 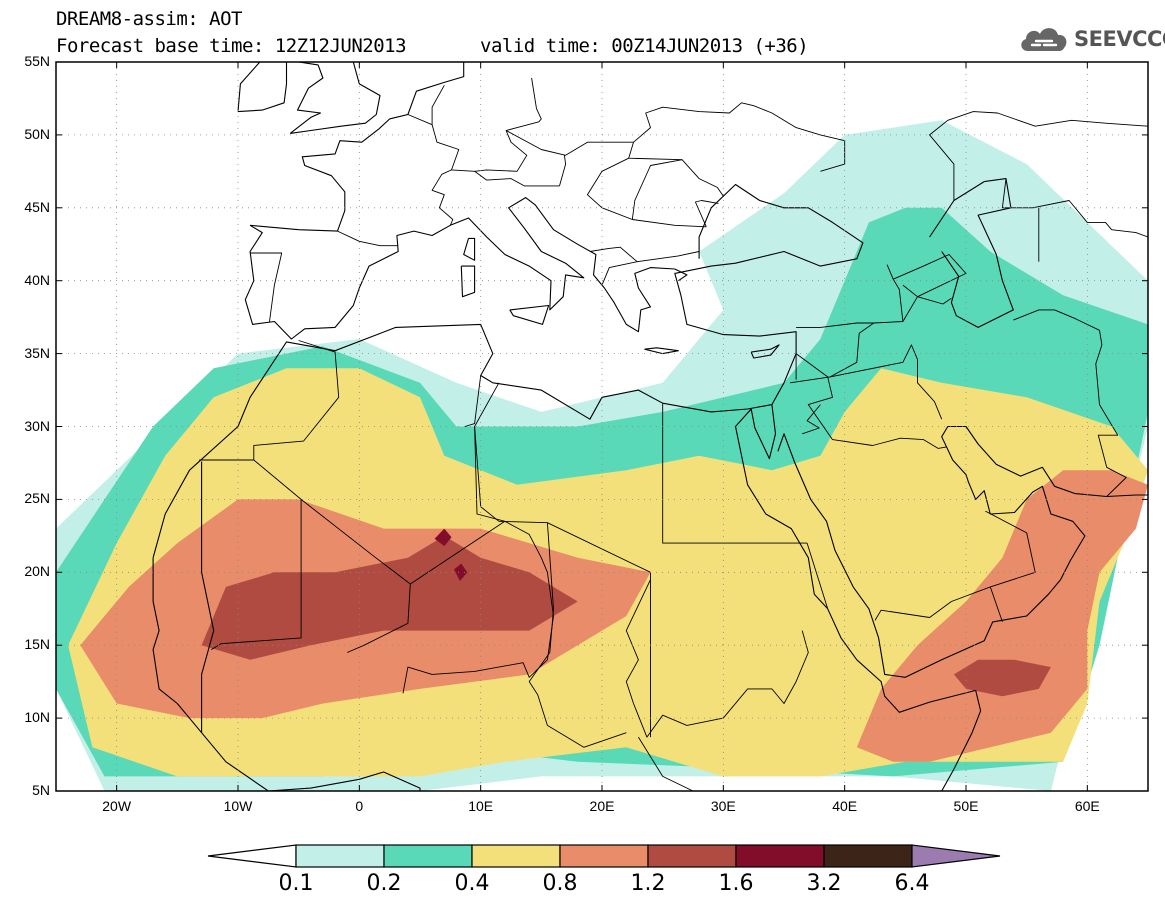 I want to click on lon-tick-label: 50E, so click(x=966, y=806).